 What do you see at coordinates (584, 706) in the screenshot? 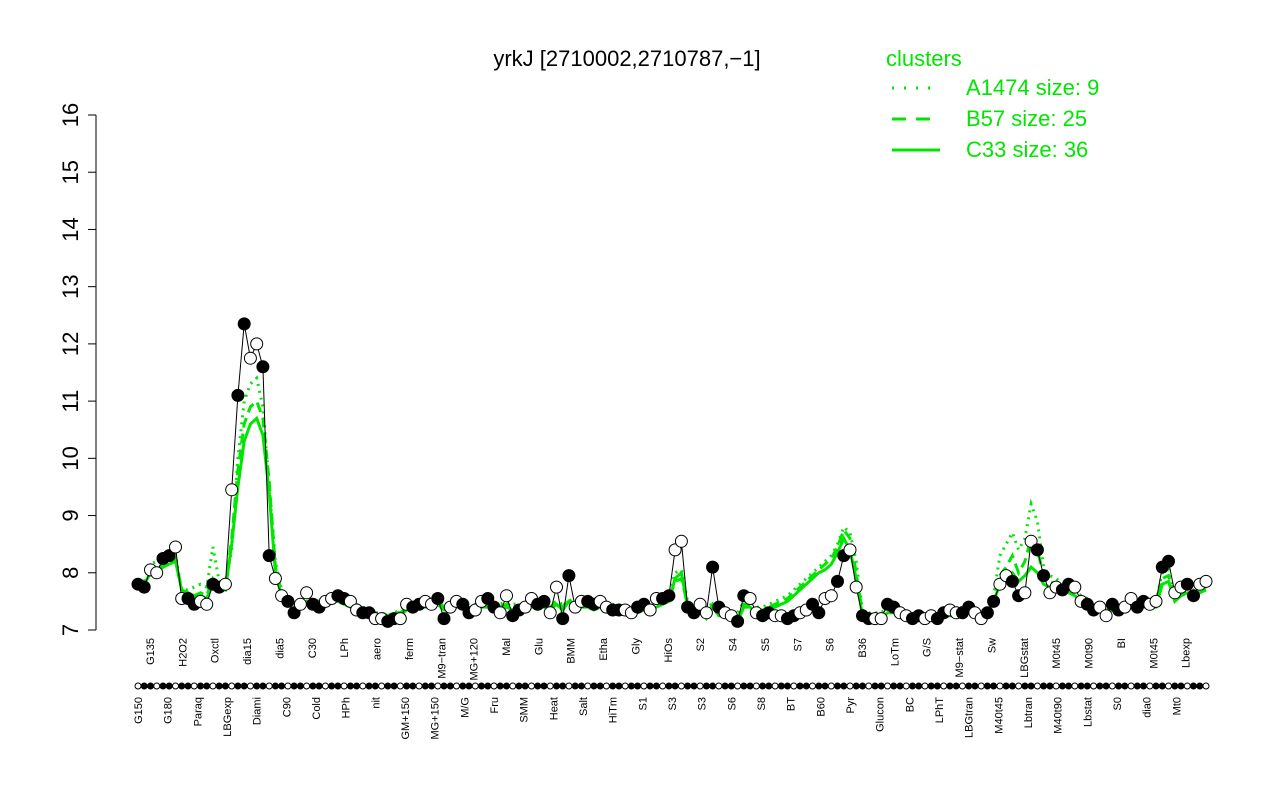
I see `x-tick-label: Salt` at bounding box center [584, 706].